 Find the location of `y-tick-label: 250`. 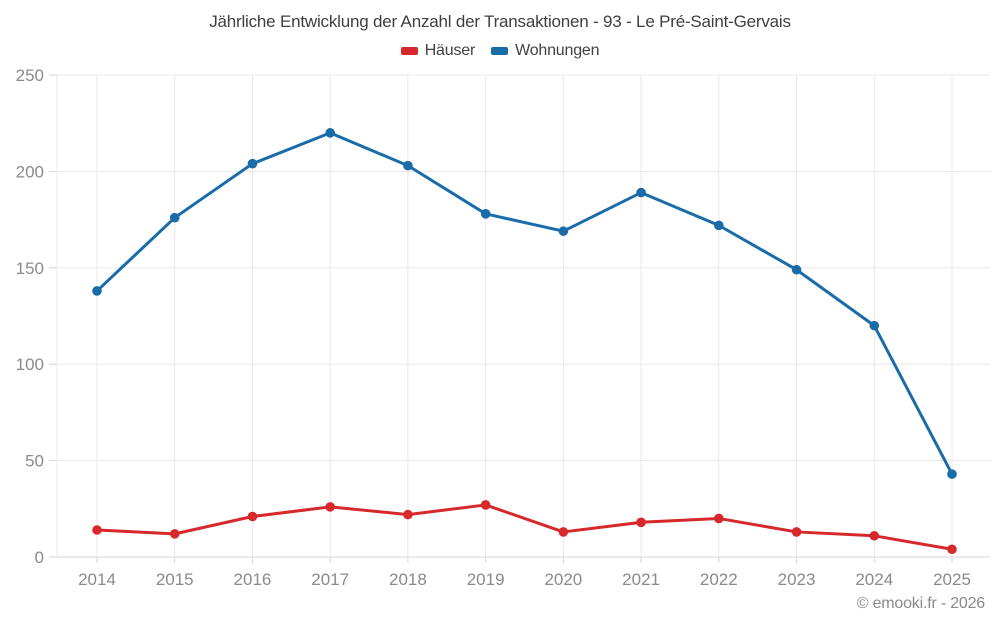

y-tick-label: 250 is located at coordinates (30, 75).